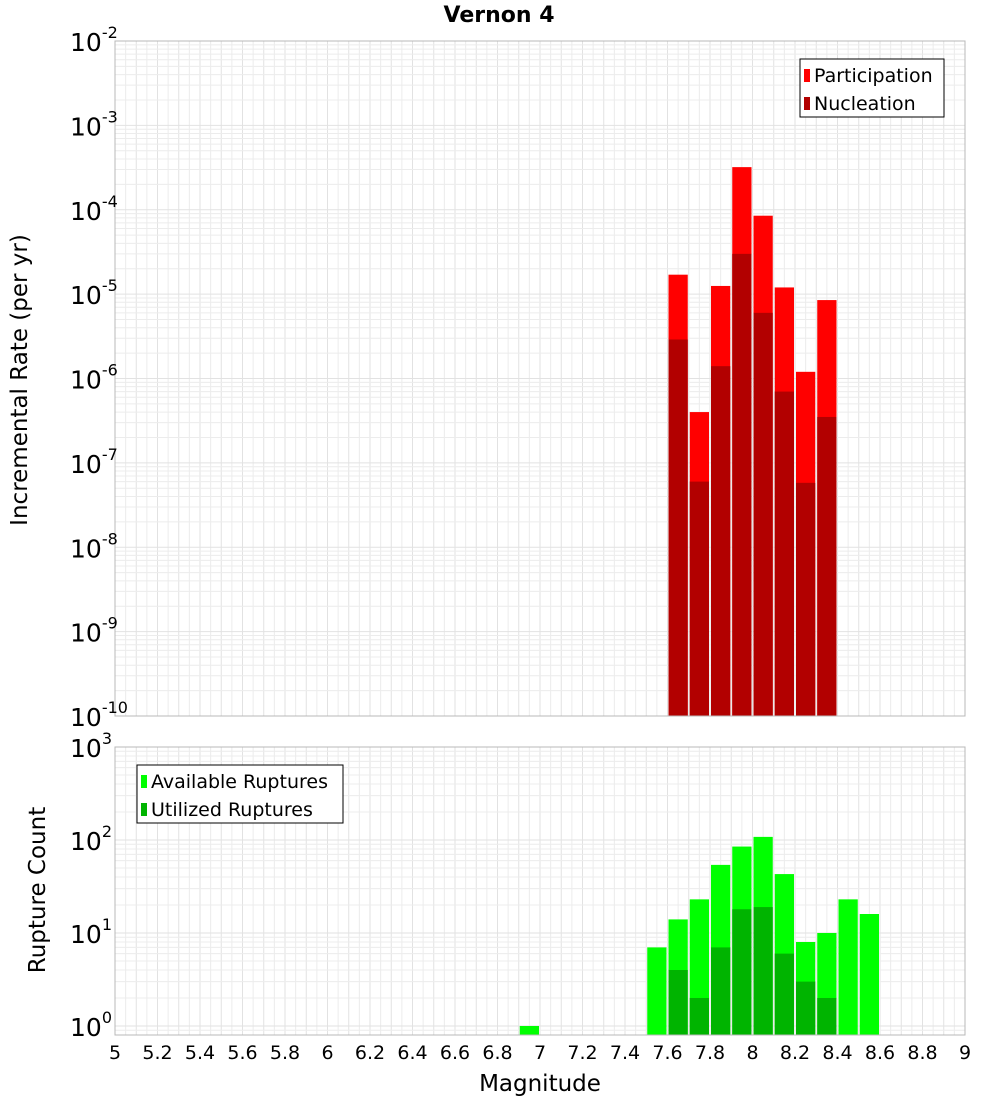  I want to click on bar-nucleation-7.65, so click(678, 527).